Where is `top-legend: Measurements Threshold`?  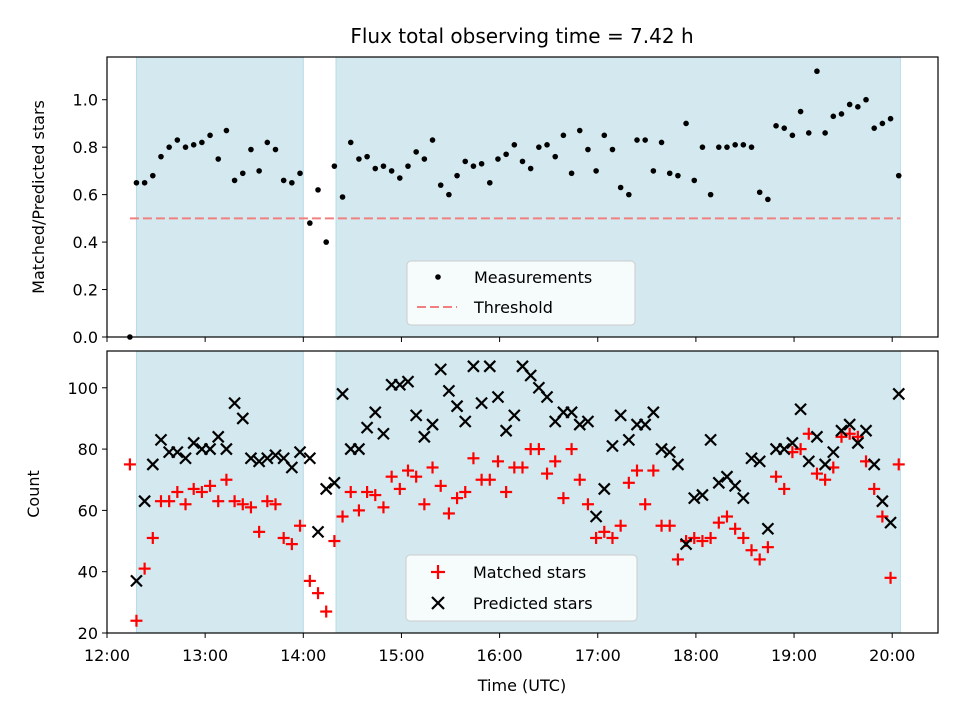 top-legend: Measurements Threshold is located at coordinates (521, 293).